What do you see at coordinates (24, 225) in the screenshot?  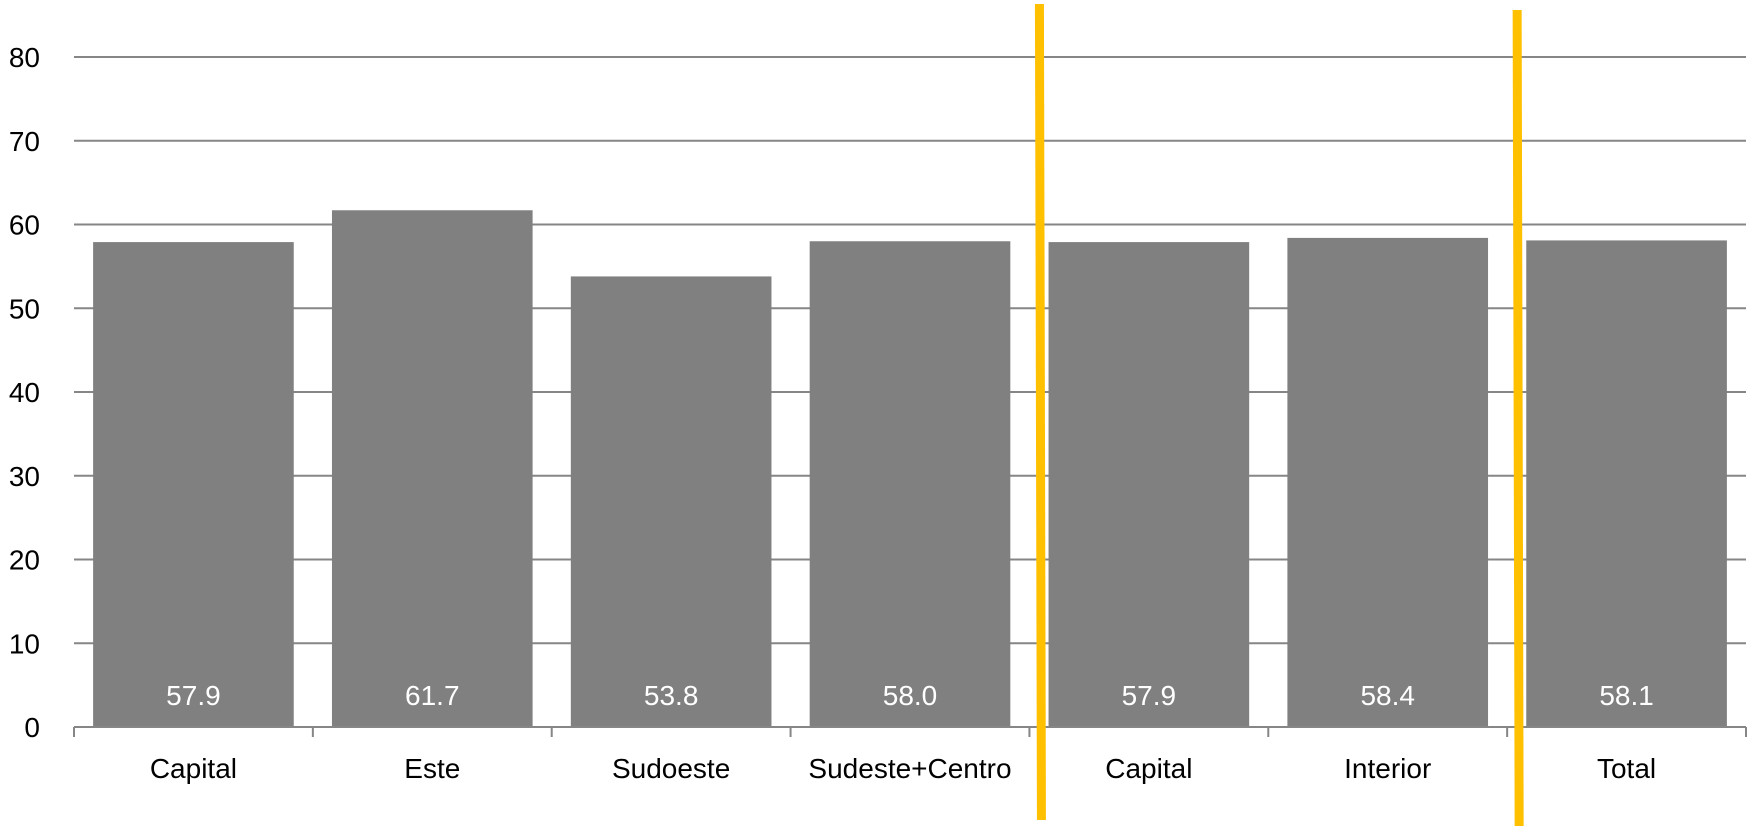 I see `y-tick-label: 60` at bounding box center [24, 225].